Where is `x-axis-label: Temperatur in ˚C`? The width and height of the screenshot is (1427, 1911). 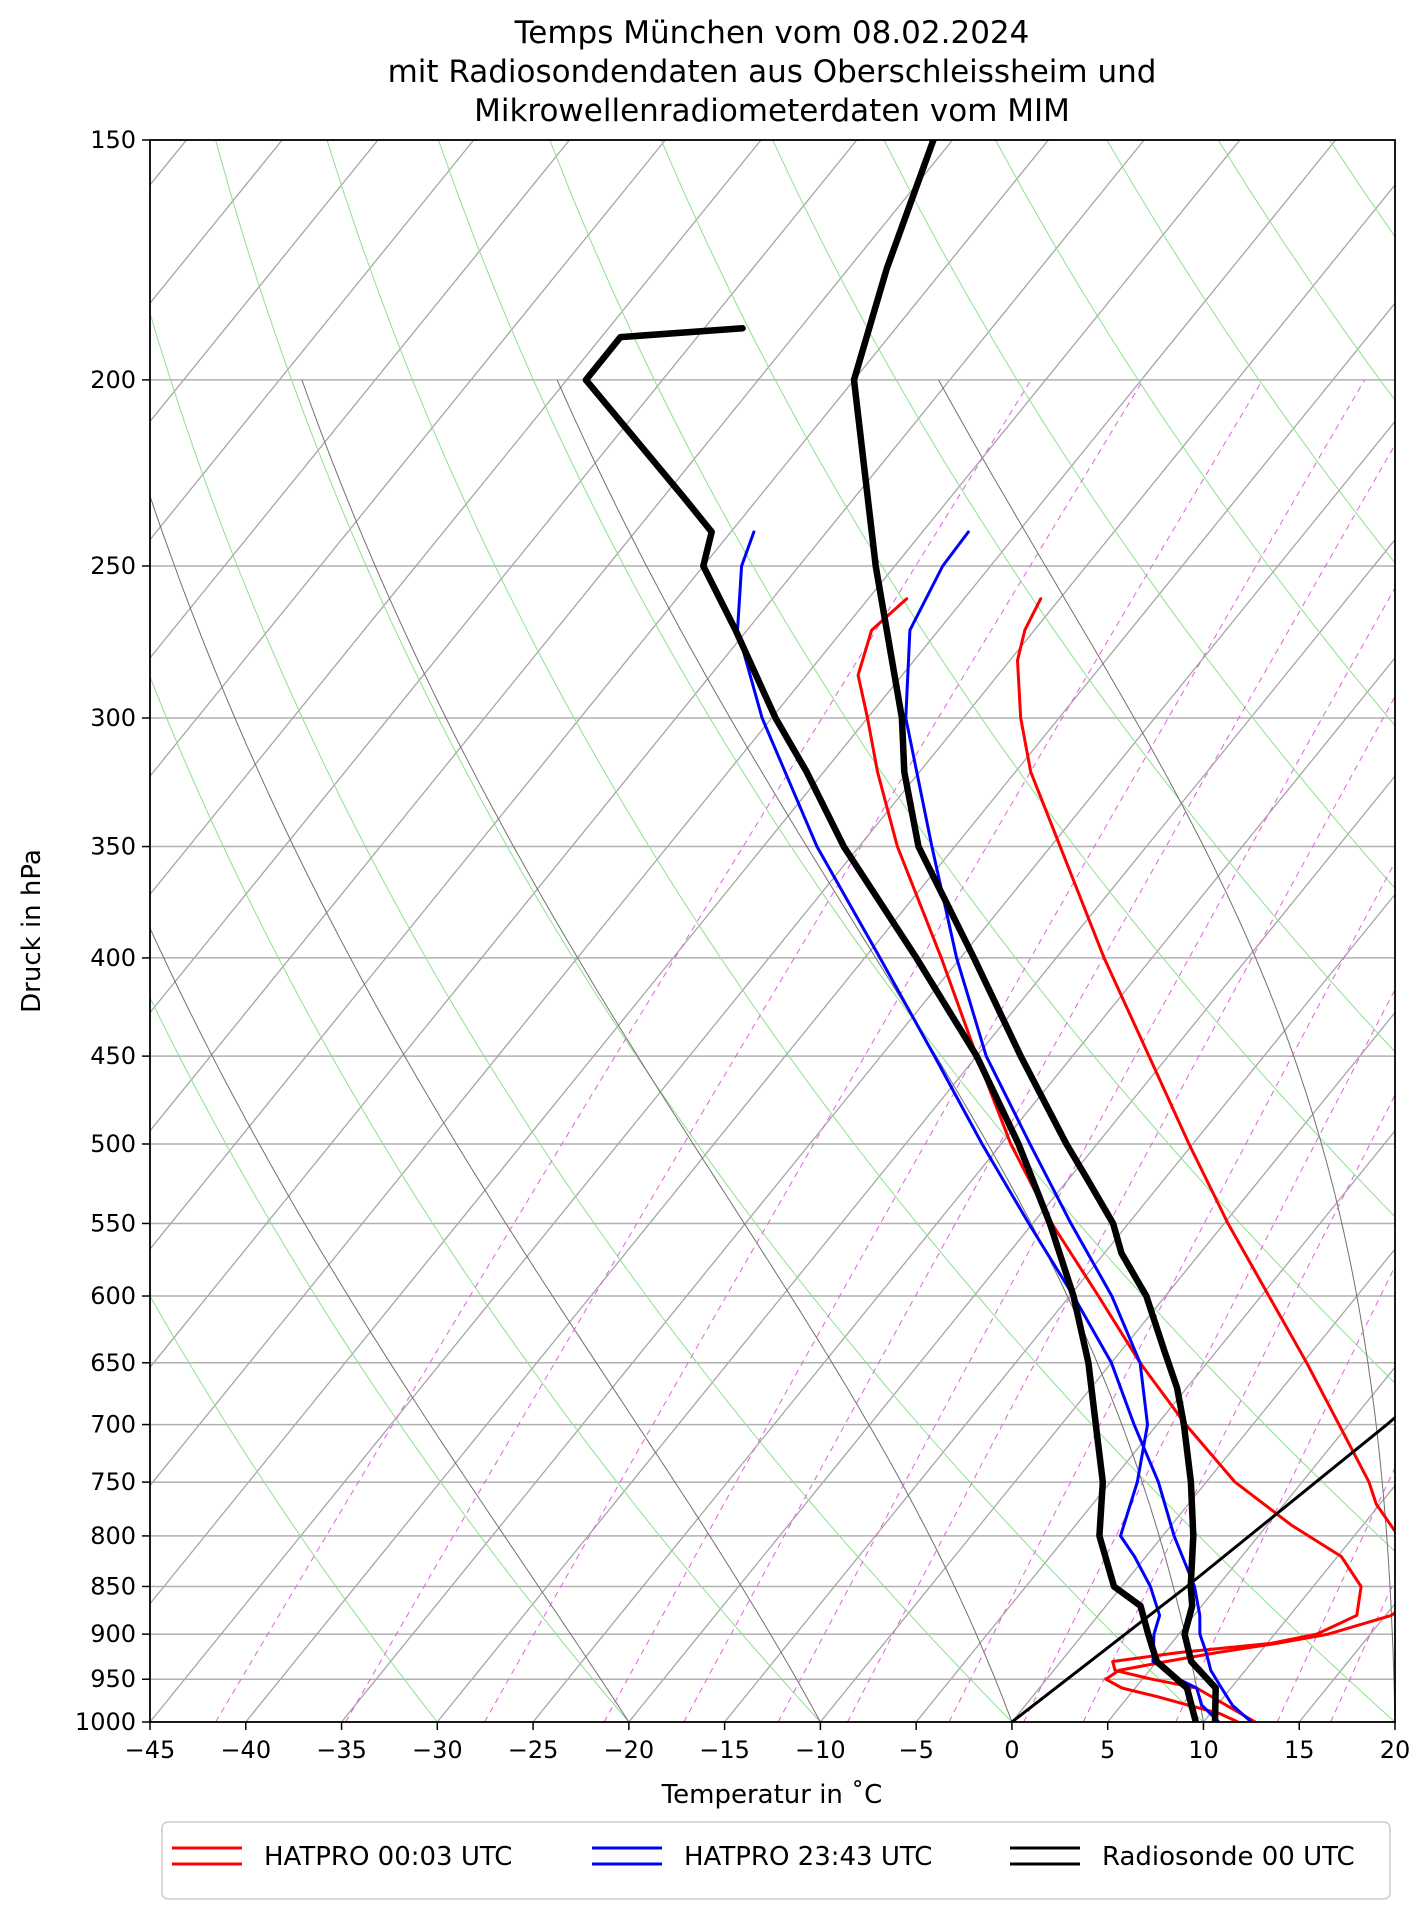
x-axis-label: Temperatur in ˚C is located at coordinates (772, 1795).